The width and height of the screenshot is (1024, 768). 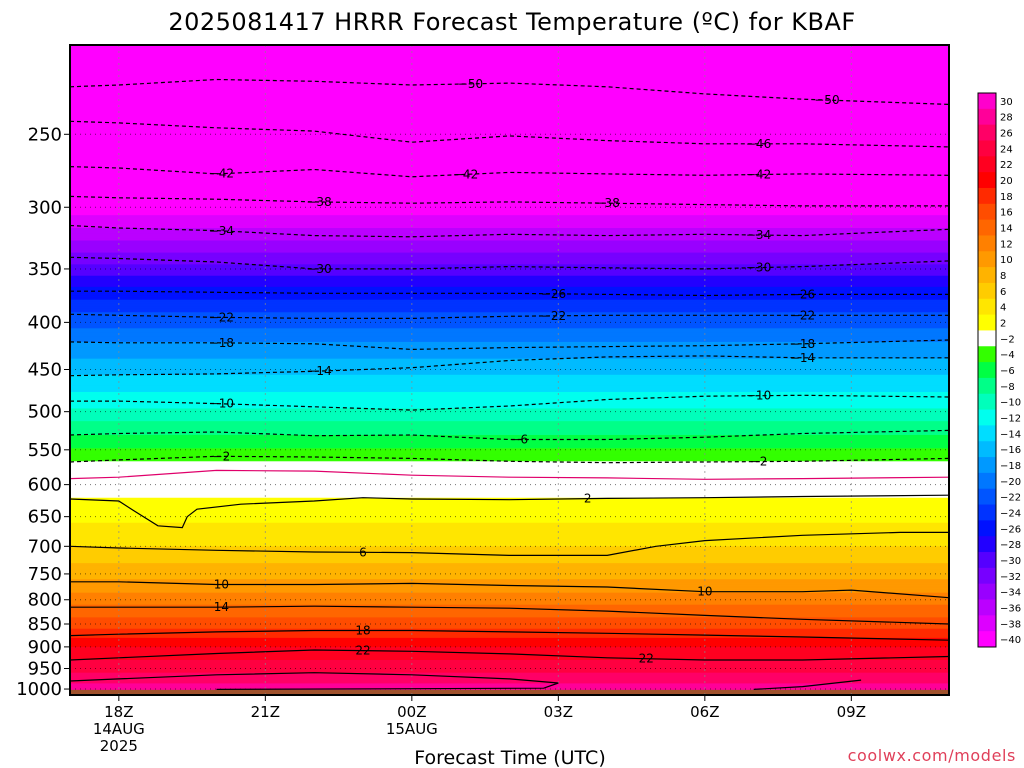 I want to click on colorbar-tick-label: 28, so click(x=1006, y=118).